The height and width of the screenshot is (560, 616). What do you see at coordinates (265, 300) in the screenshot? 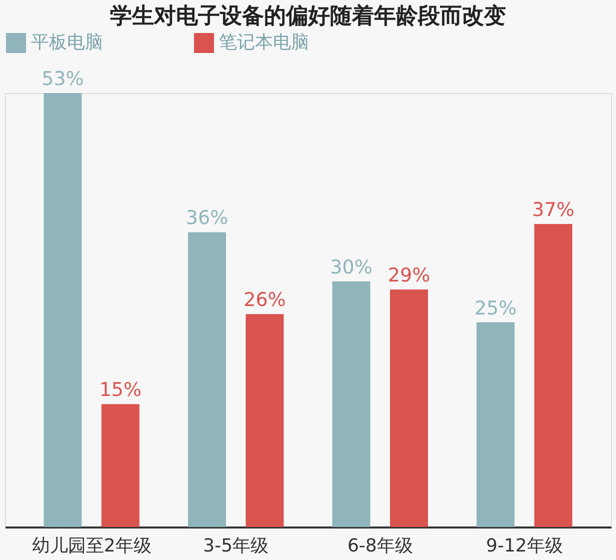
I see `data-label: 26%` at bounding box center [265, 300].